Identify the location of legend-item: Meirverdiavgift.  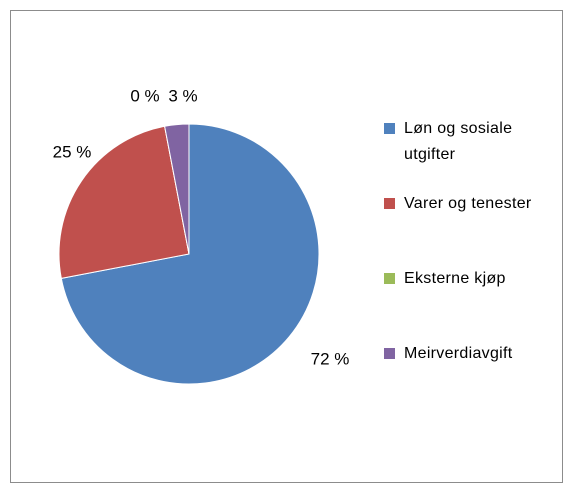
(454, 378).